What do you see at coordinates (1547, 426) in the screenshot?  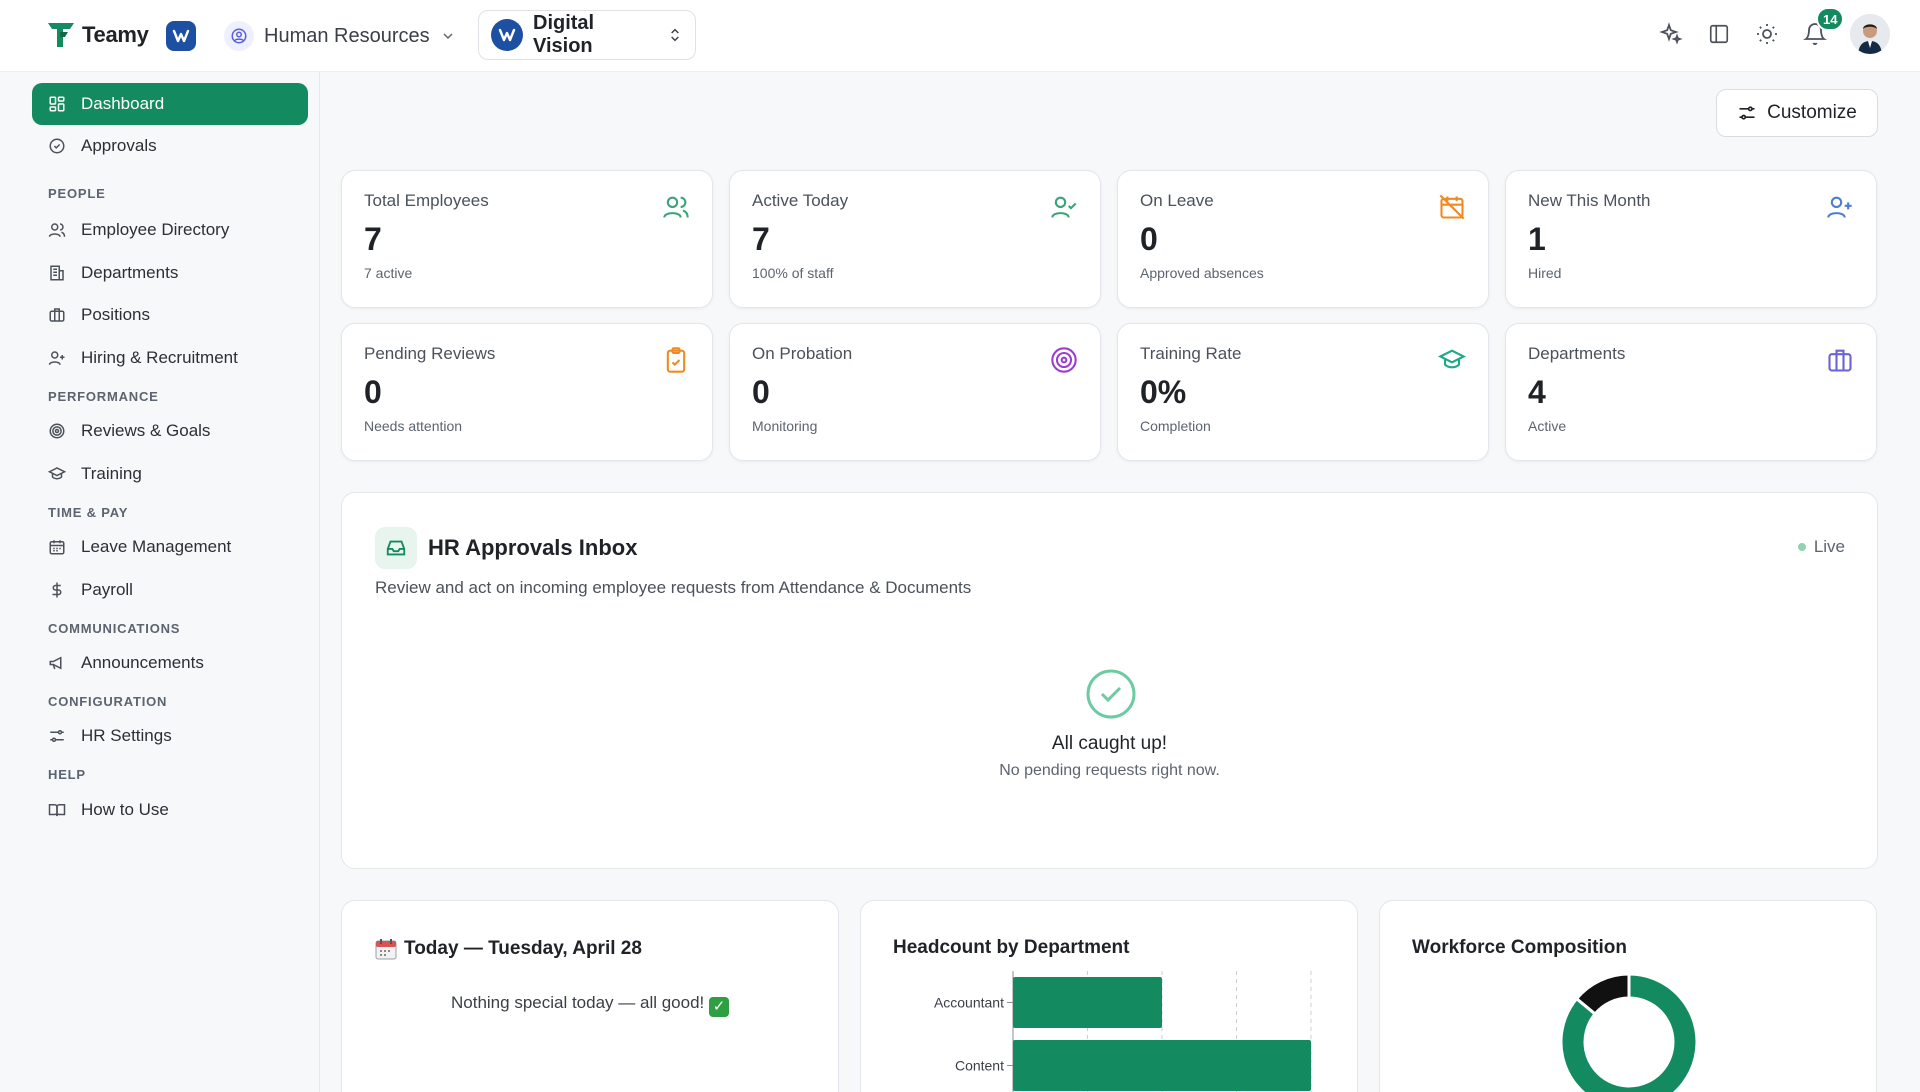 I see `stat-subtitle: Active` at bounding box center [1547, 426].